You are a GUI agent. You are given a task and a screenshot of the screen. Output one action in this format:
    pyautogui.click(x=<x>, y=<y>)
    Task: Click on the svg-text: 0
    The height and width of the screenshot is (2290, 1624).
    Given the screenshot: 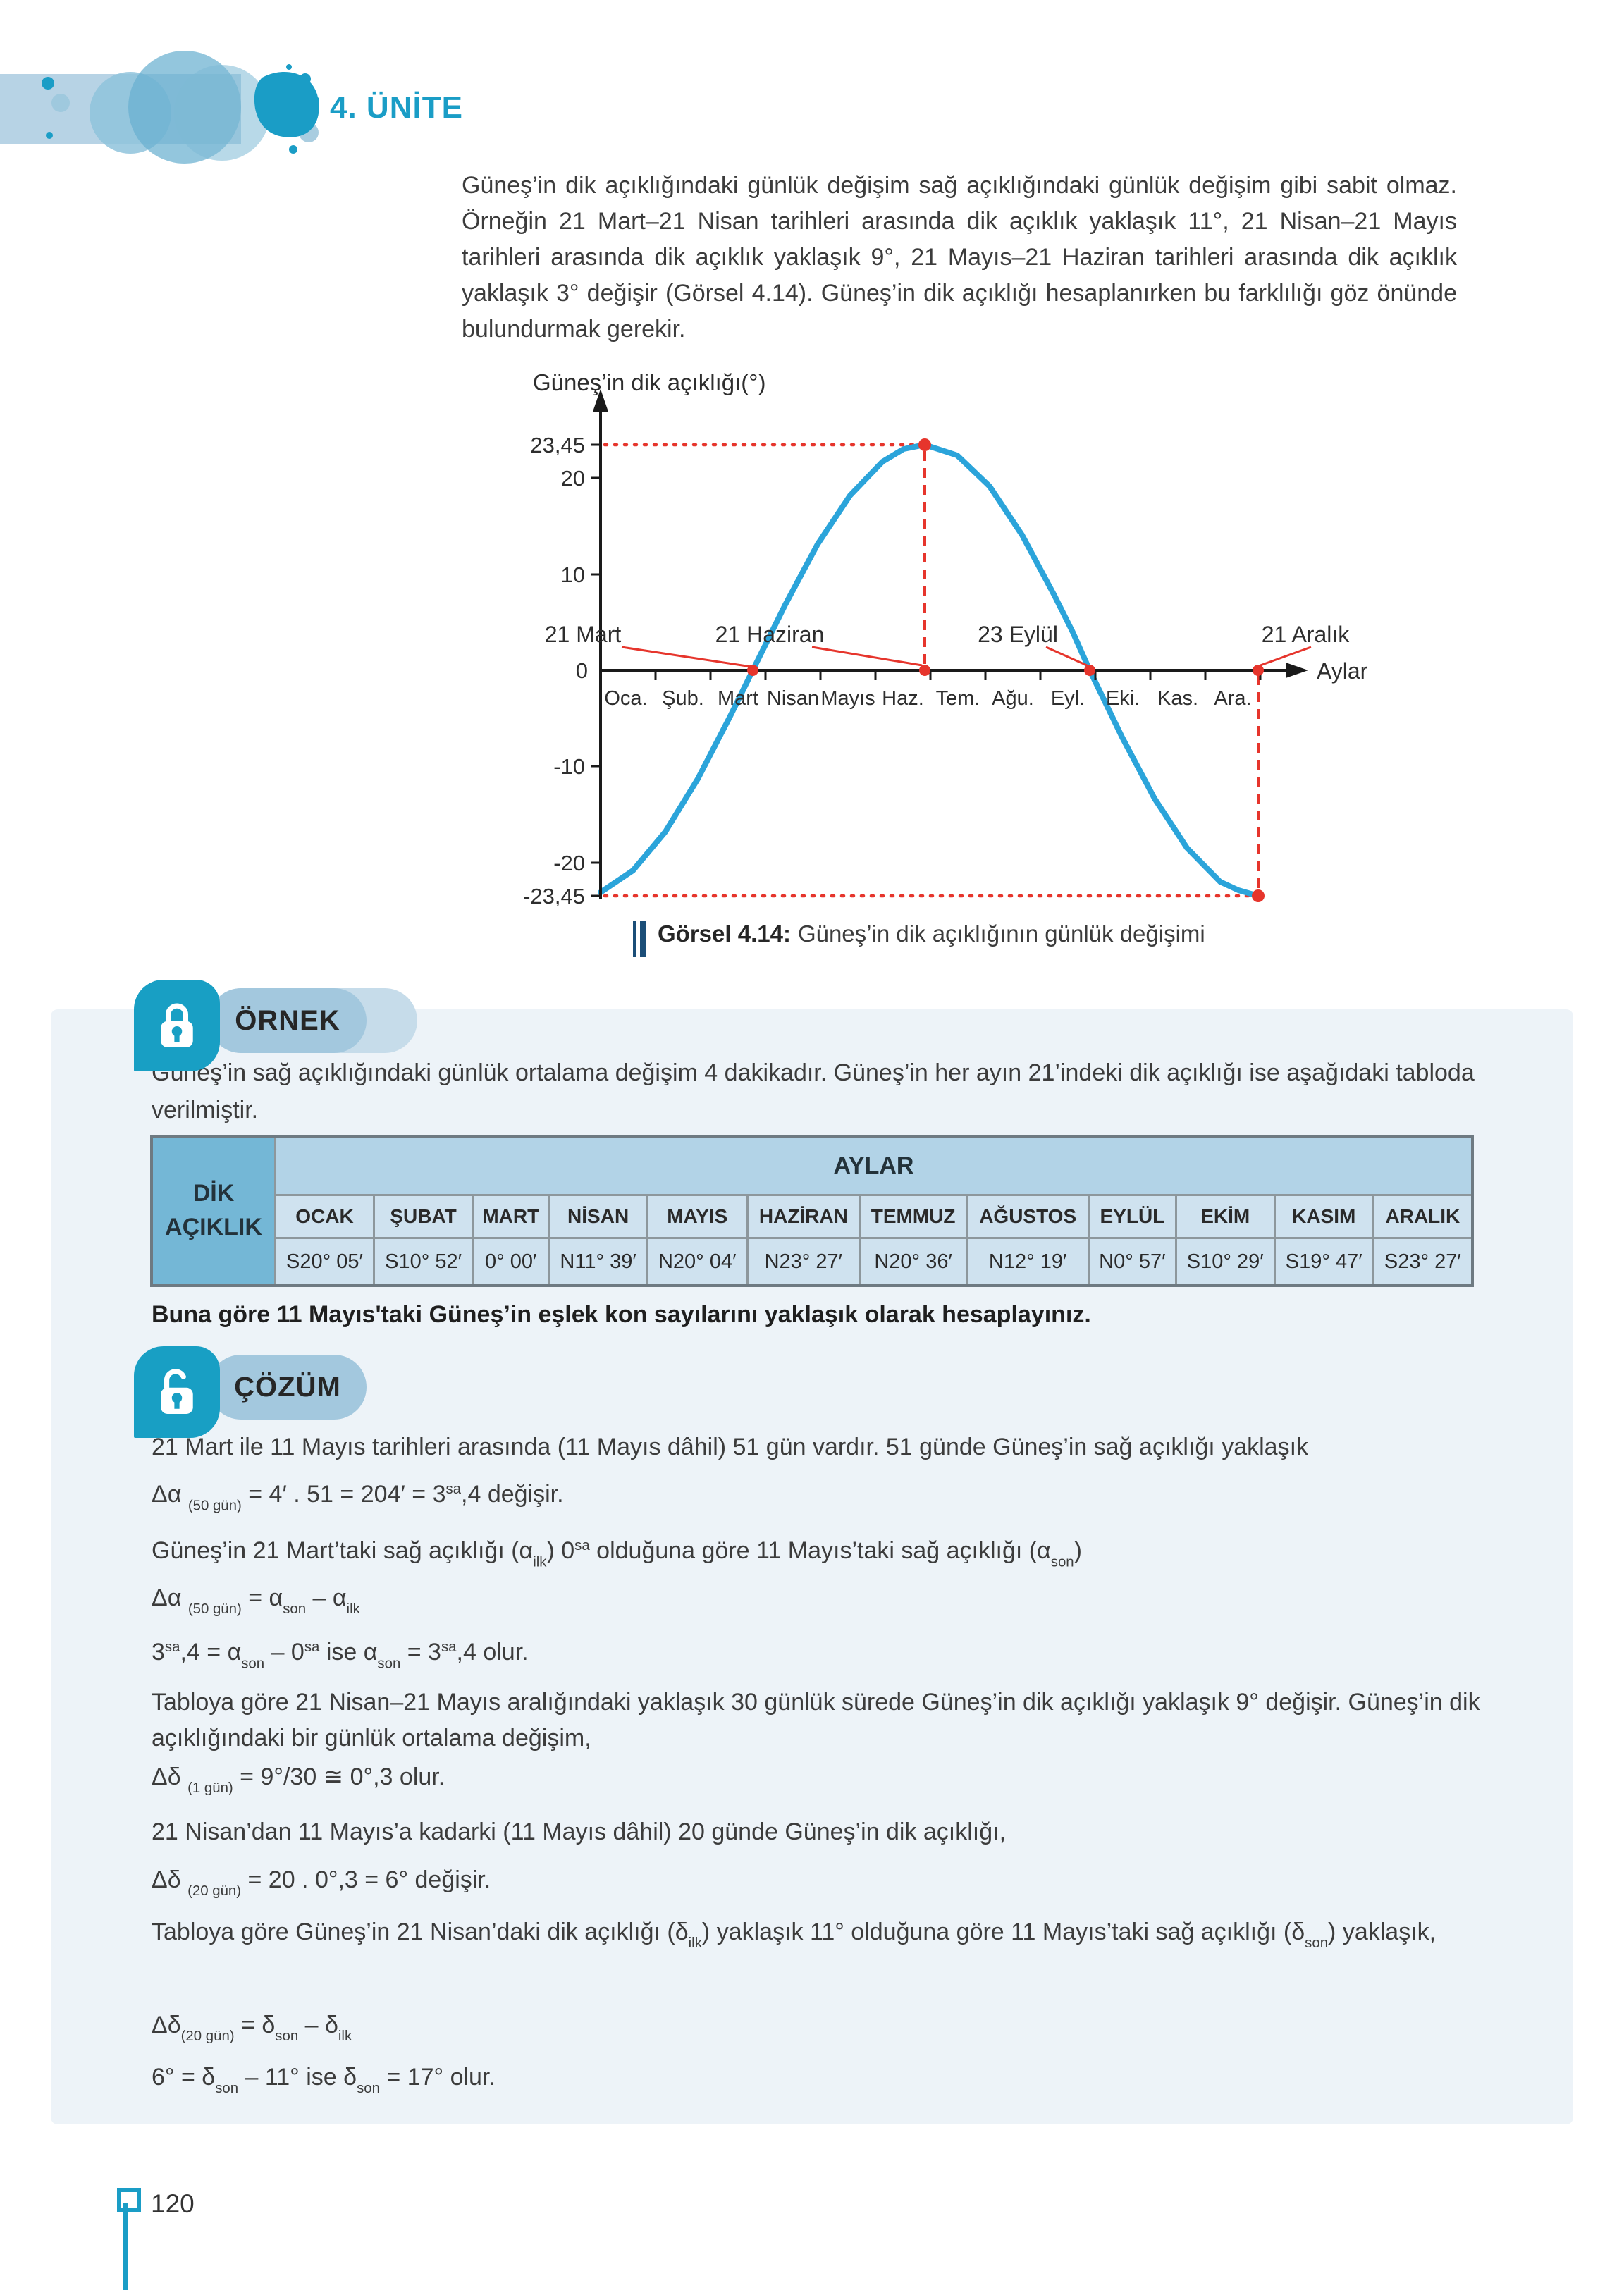 What is the action you would take?
    pyautogui.click(x=582, y=671)
    